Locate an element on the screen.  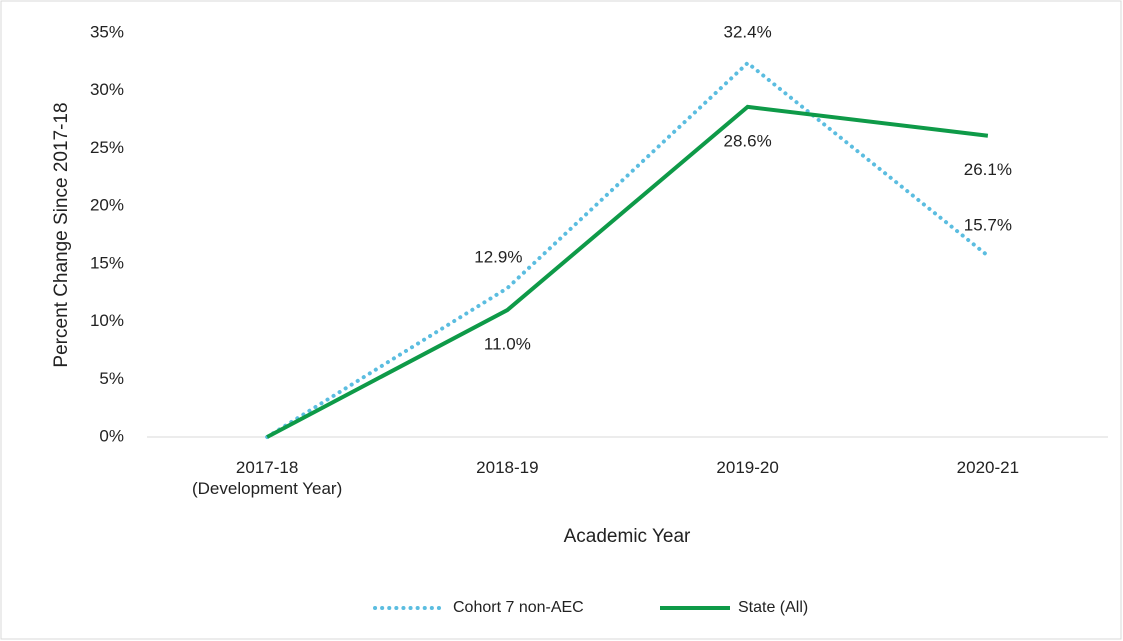
data-label: 26.1% is located at coordinates (988, 169).